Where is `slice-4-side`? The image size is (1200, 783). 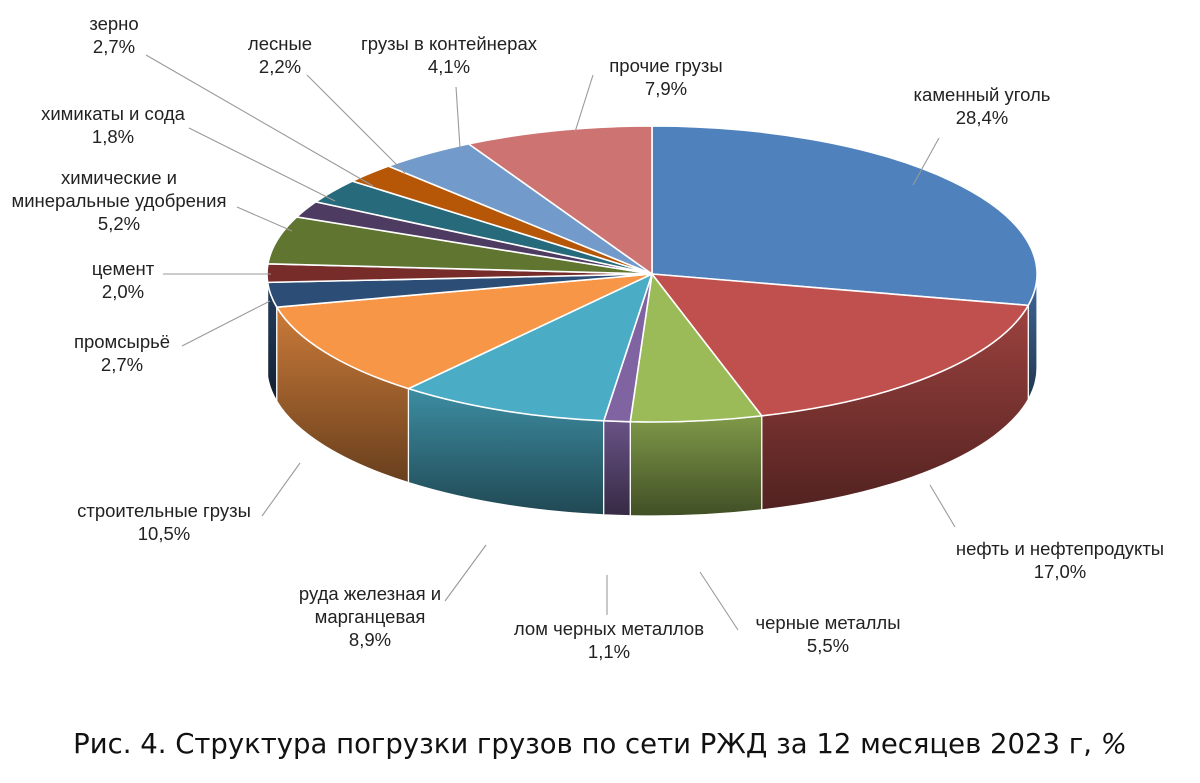
slice-4-side is located at coordinates (617, 468).